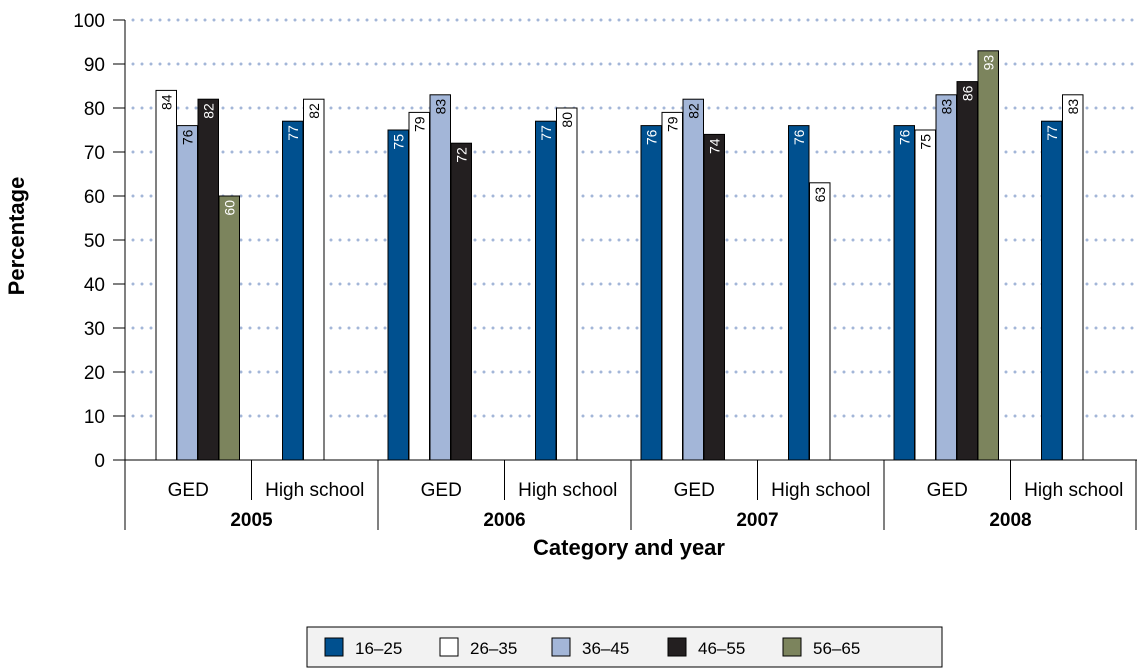 Image resolution: width=1137 pixels, height=668 pixels. I want to click on y-tick-label: 70, so click(94, 153).